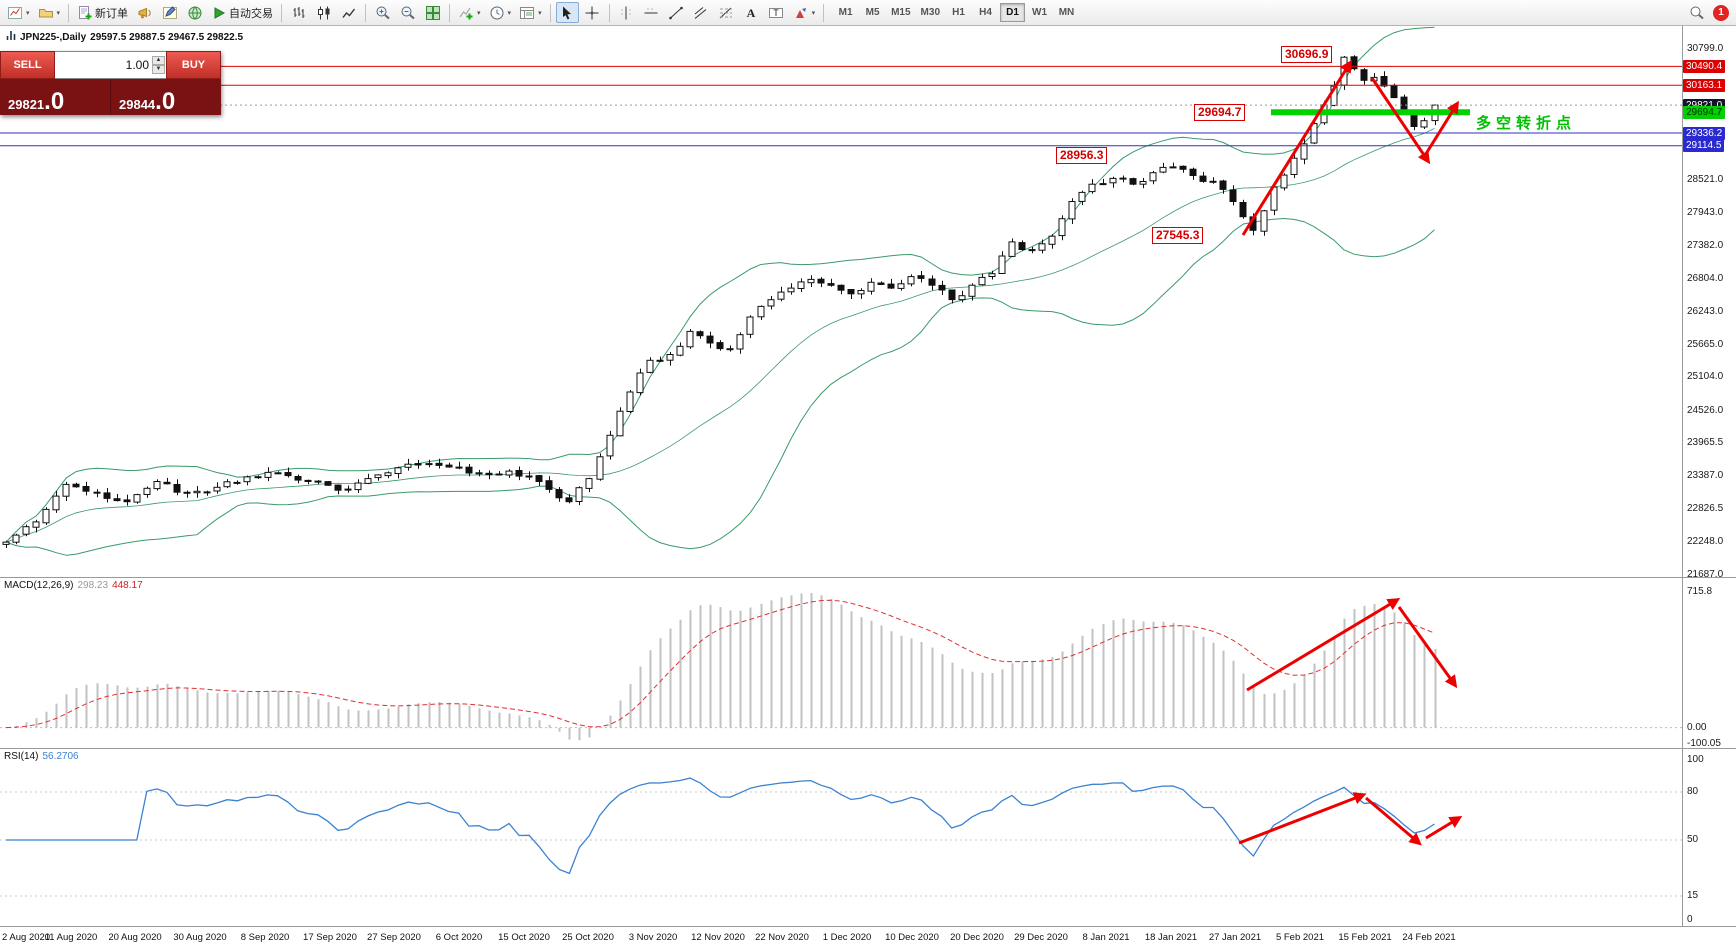 This screenshot has width=1736, height=949. What do you see at coordinates (450, 12) in the screenshot?
I see `toolbar-separator` at bounding box center [450, 12].